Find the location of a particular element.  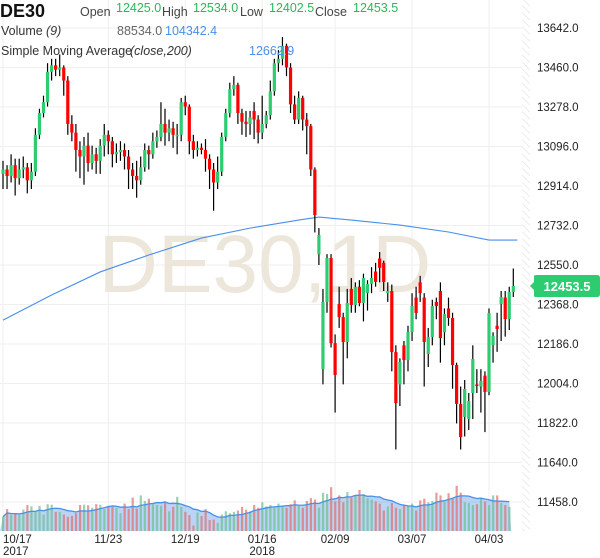

y-tick-label: 13278.0 is located at coordinates (558, 108).